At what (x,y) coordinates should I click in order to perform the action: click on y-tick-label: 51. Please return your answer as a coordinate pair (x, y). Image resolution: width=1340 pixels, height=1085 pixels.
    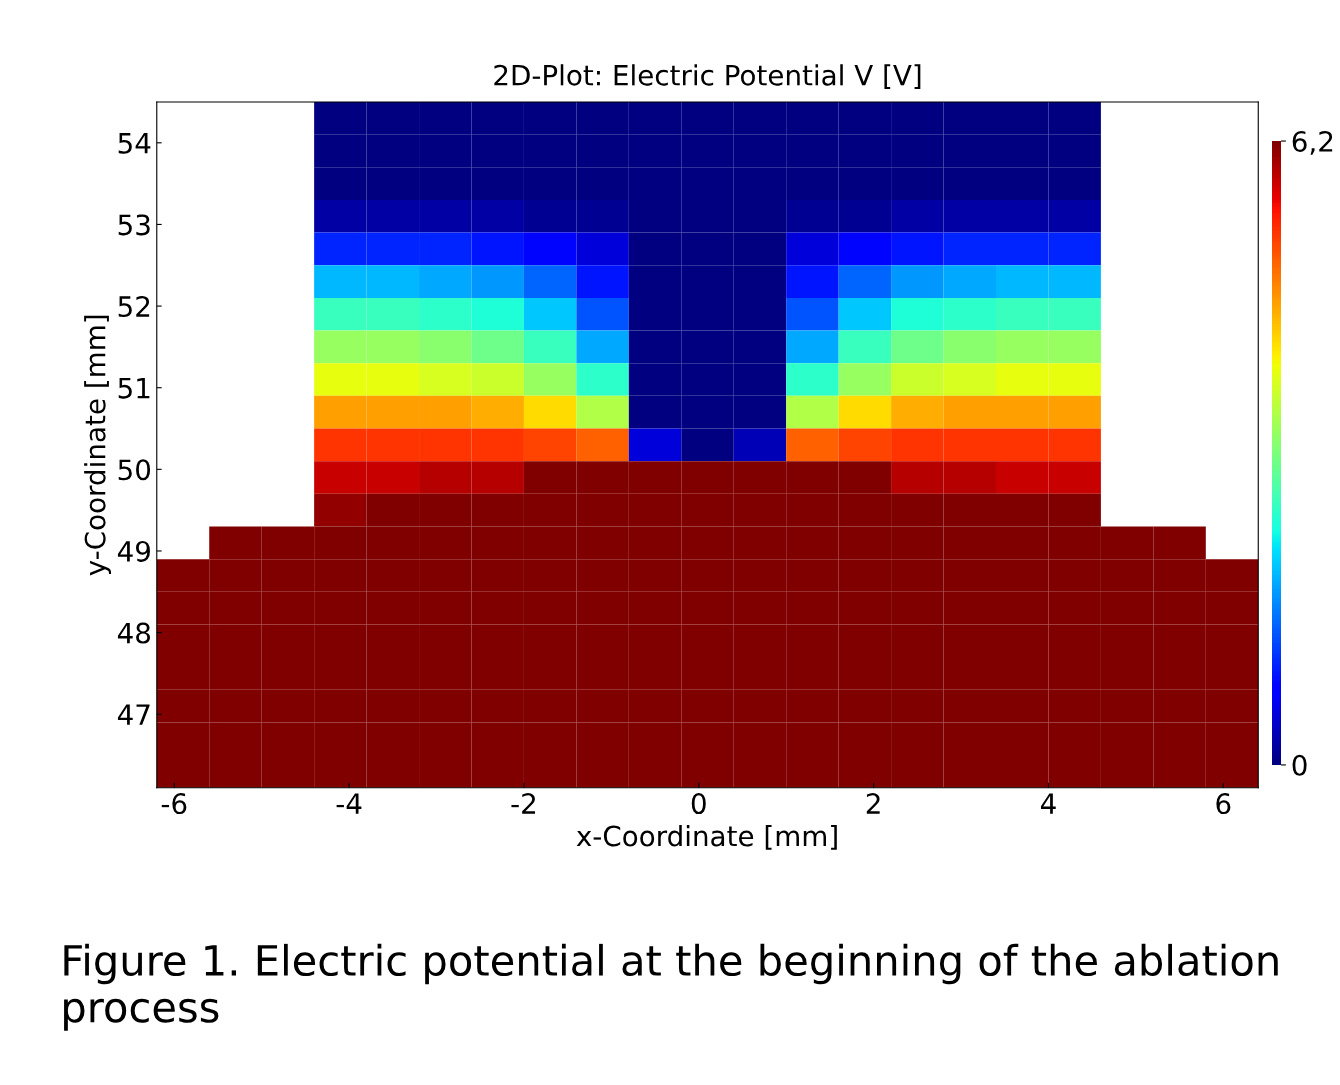
    Looking at the image, I should click on (134, 388).